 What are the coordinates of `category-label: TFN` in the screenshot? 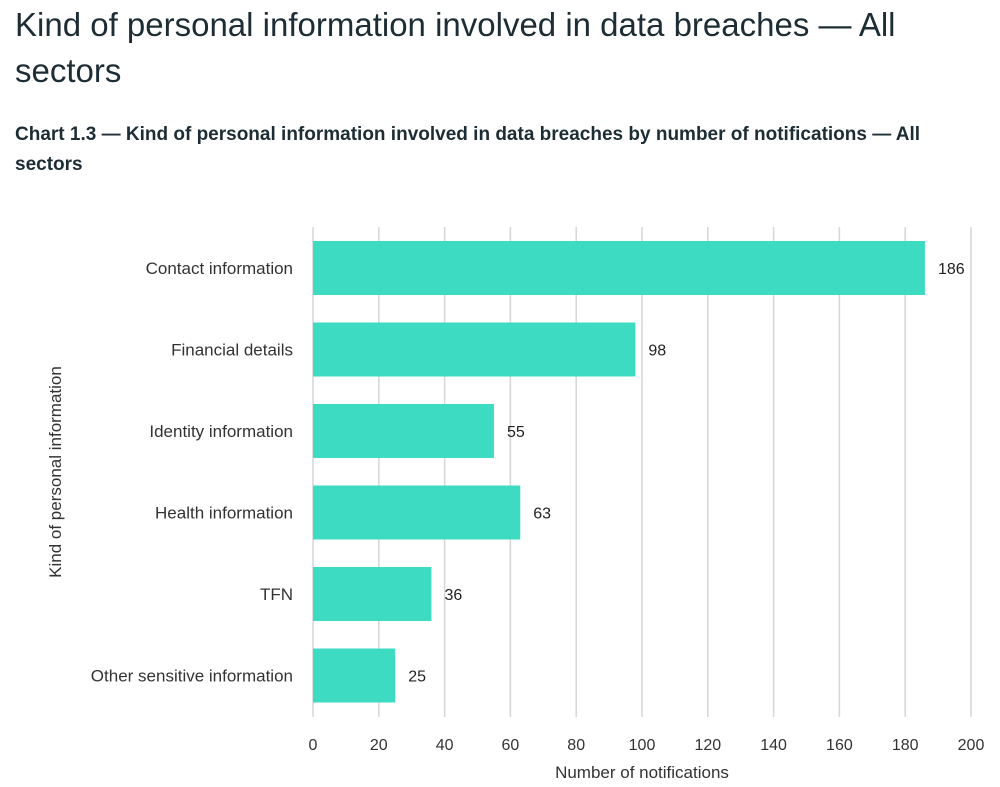 It's located at (276, 594).